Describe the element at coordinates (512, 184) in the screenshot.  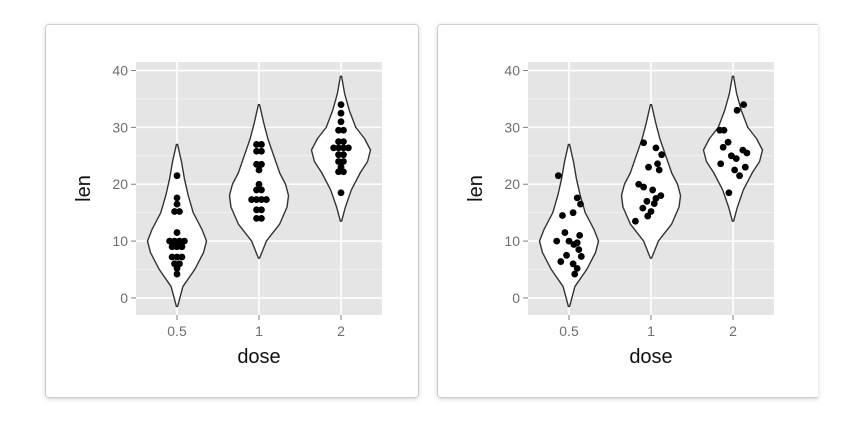
I see `y-tick-label: 20` at that location.